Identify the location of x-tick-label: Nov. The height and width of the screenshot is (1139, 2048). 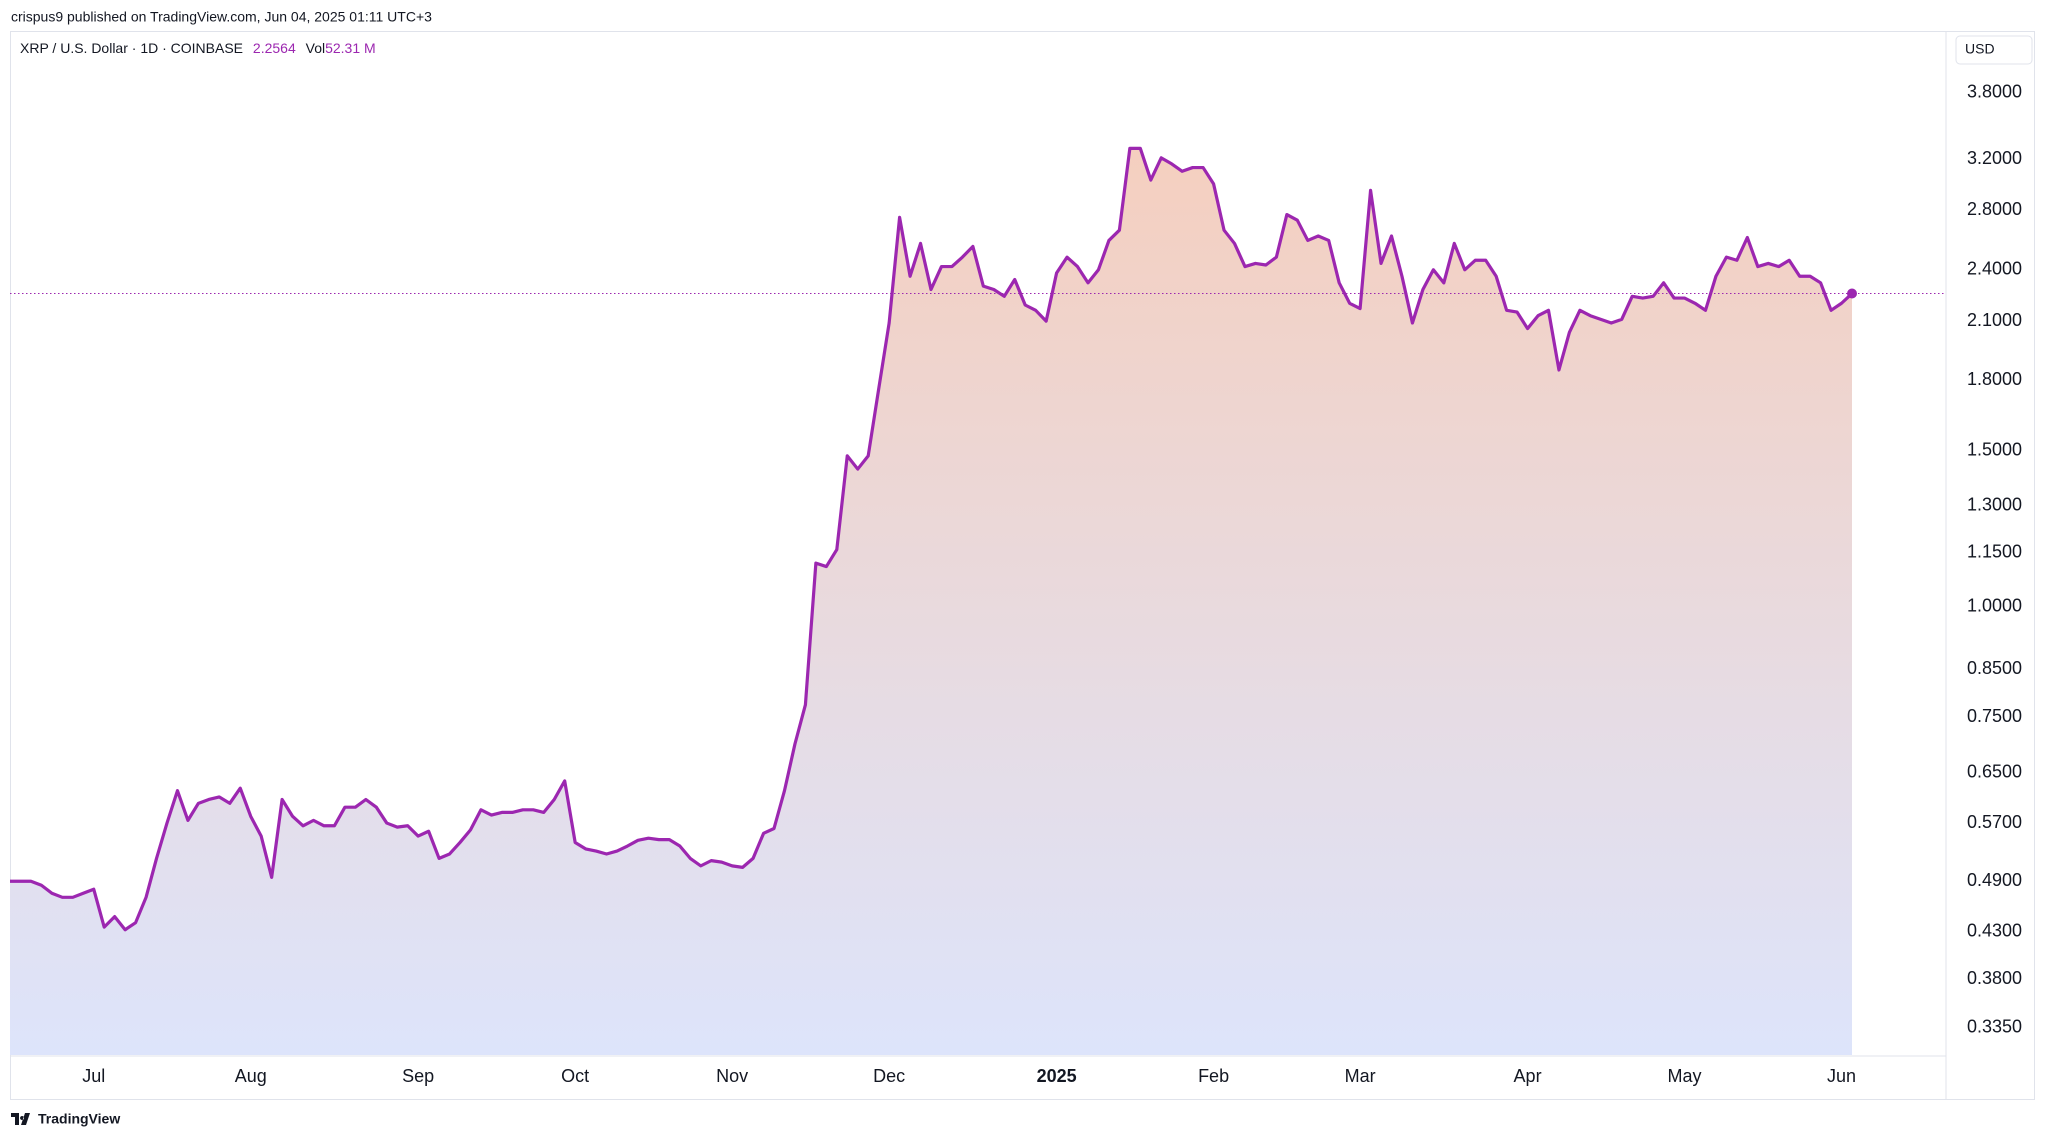
(732, 1076).